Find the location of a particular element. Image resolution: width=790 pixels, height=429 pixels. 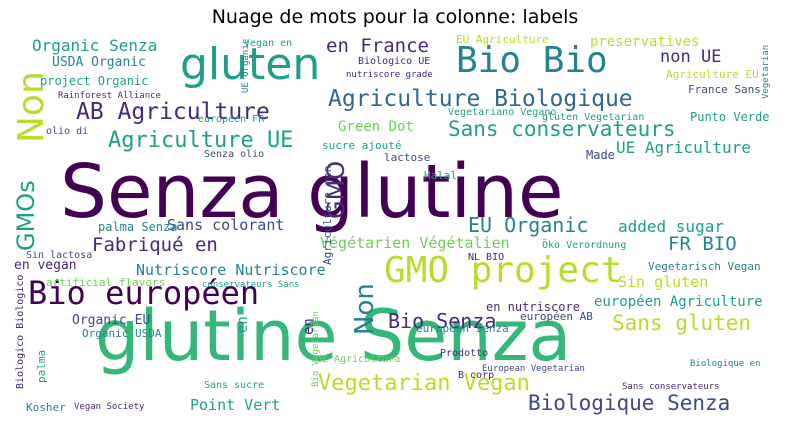

cloud-word: GMOs is located at coordinates (26, 215).